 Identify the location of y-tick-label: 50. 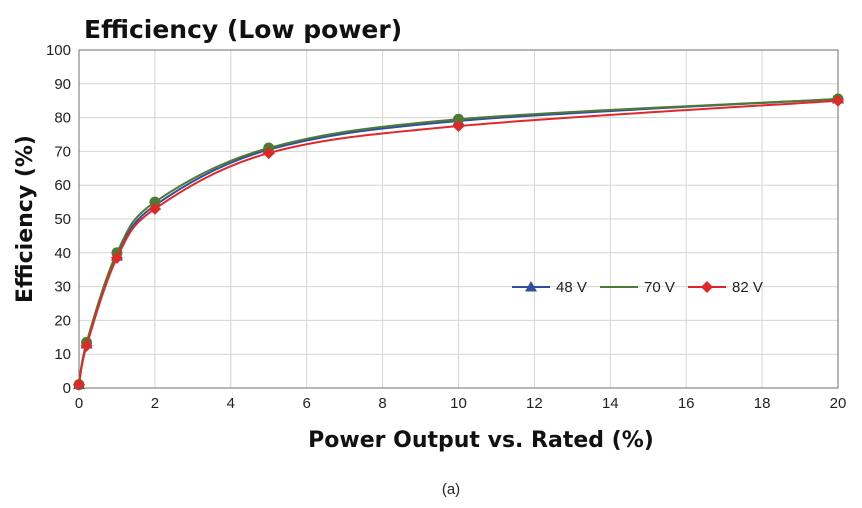
(62, 219).